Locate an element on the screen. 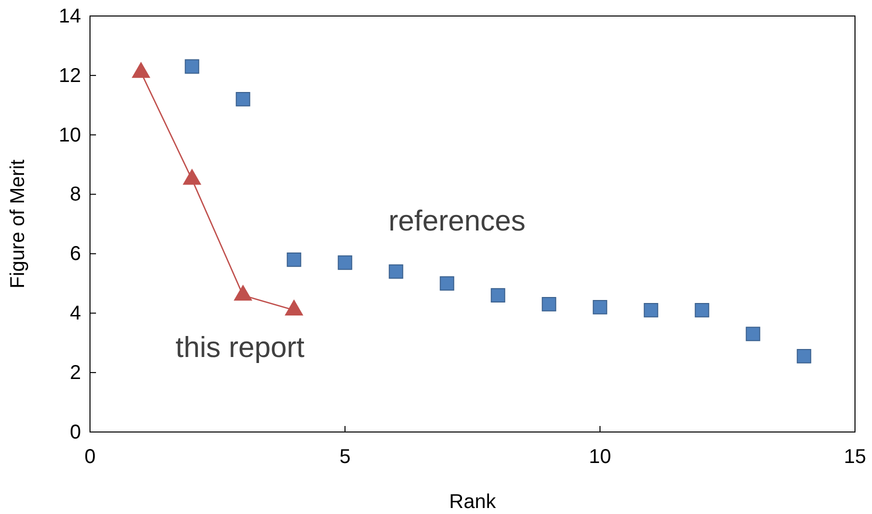  x-tick-label: 15 is located at coordinates (855, 457).